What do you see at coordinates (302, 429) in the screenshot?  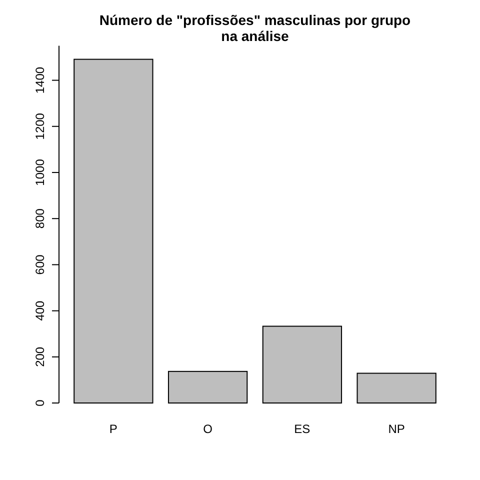 I see `x-tick-label: ES` at bounding box center [302, 429].